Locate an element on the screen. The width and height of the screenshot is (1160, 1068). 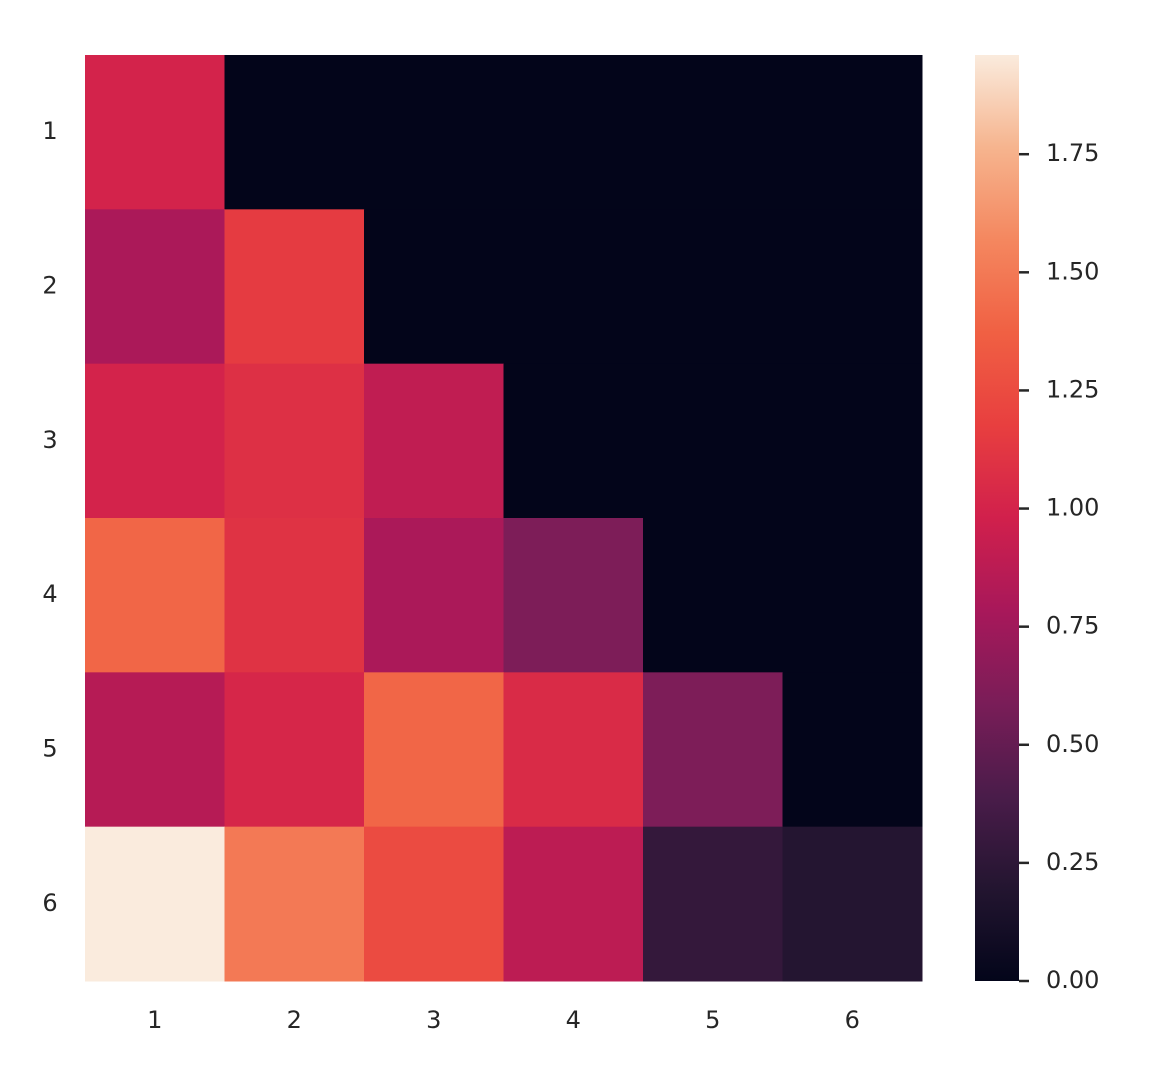
x-tick-label: 6 is located at coordinates (852, 1020).